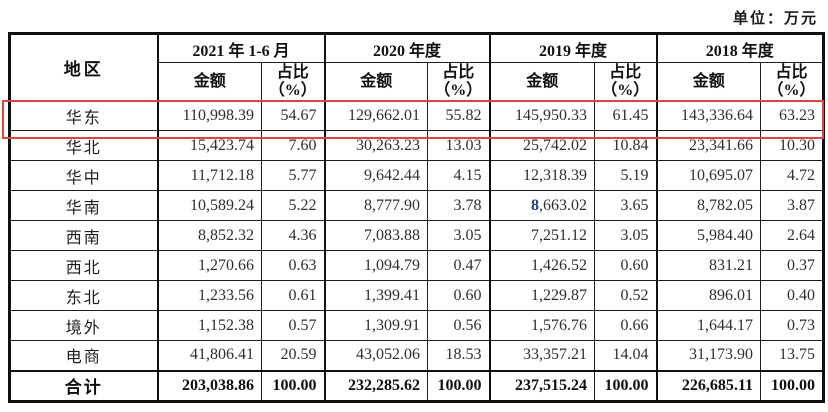  Describe the element at coordinates (542, 325) in the screenshot. I see `amount-cell: 1,576.76` at that location.